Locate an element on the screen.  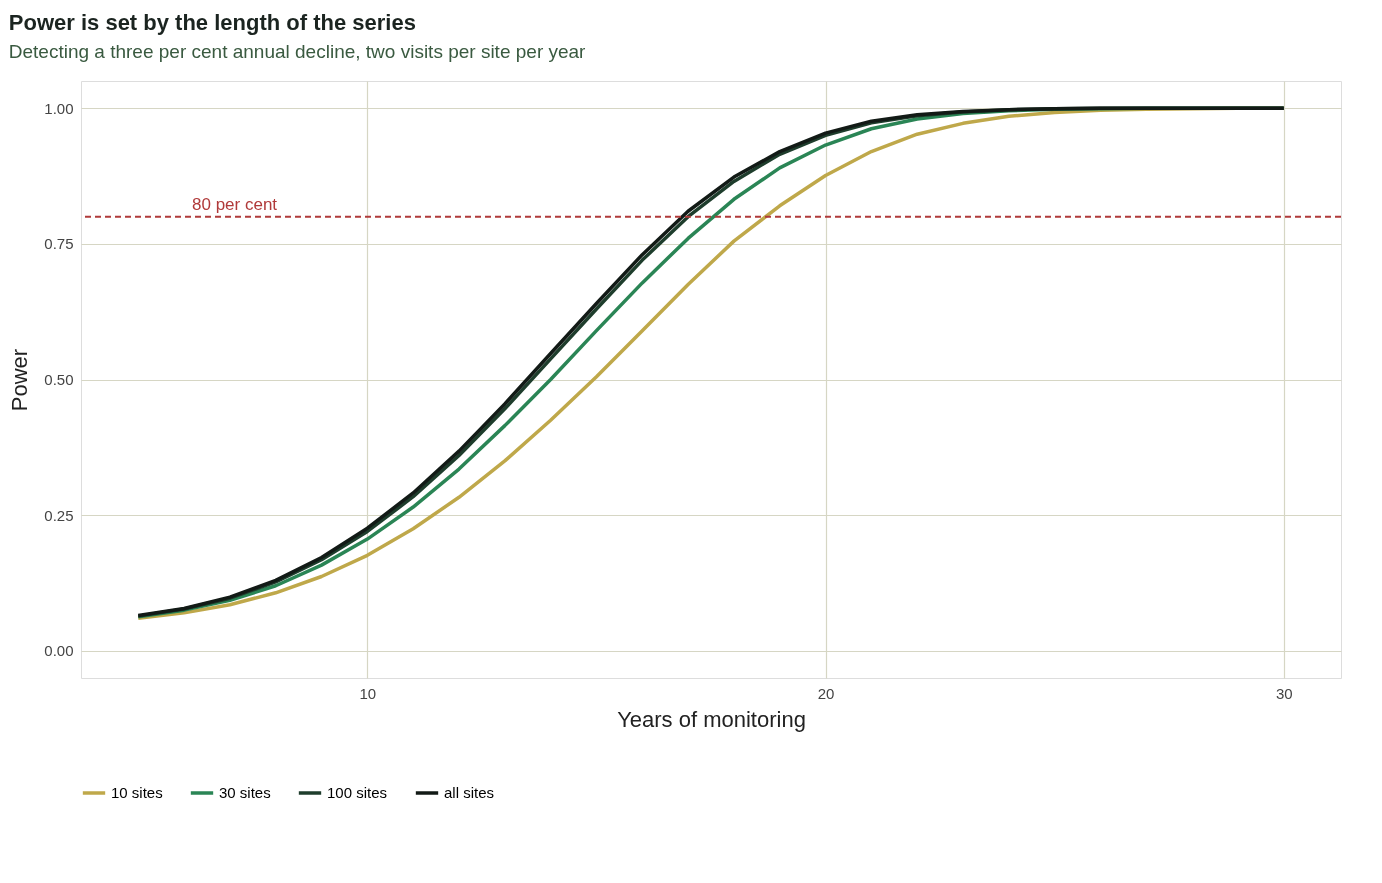
legend-label: all sites is located at coordinates (469, 792).